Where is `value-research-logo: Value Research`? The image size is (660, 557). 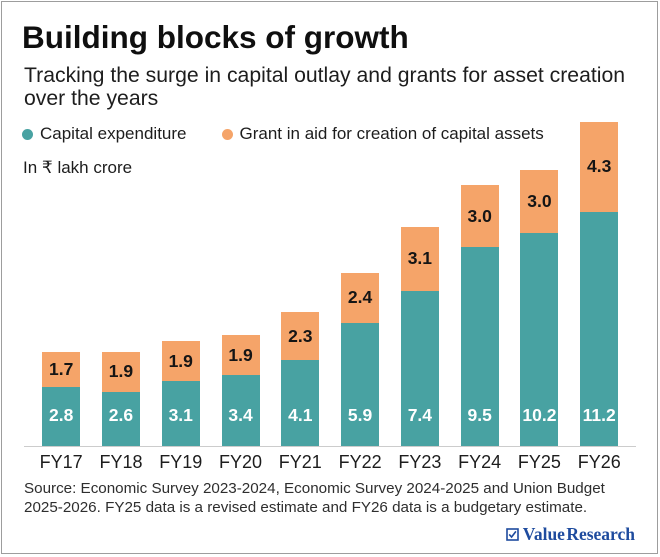
value-research-logo: Value Research is located at coordinates (570, 534).